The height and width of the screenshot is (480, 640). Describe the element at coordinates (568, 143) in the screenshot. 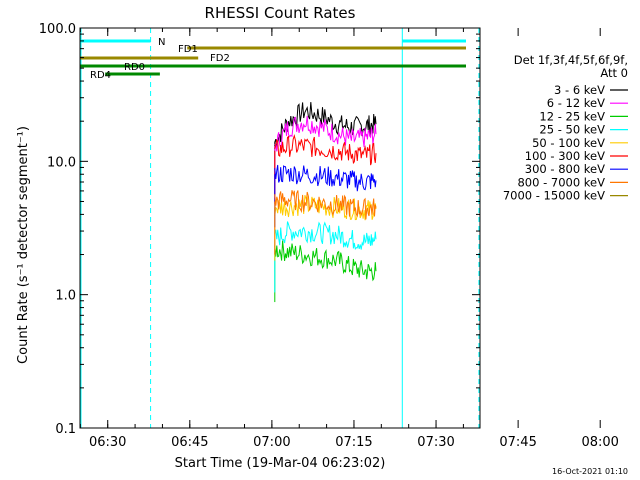

I see `legend-label: 50 - 100 keV` at that location.